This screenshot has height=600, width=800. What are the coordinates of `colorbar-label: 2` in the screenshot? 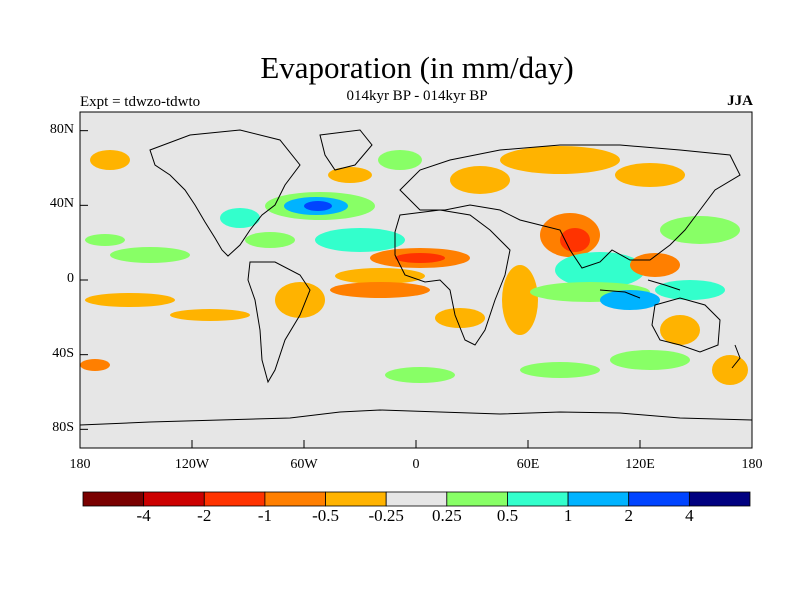 It's located at (628, 515).